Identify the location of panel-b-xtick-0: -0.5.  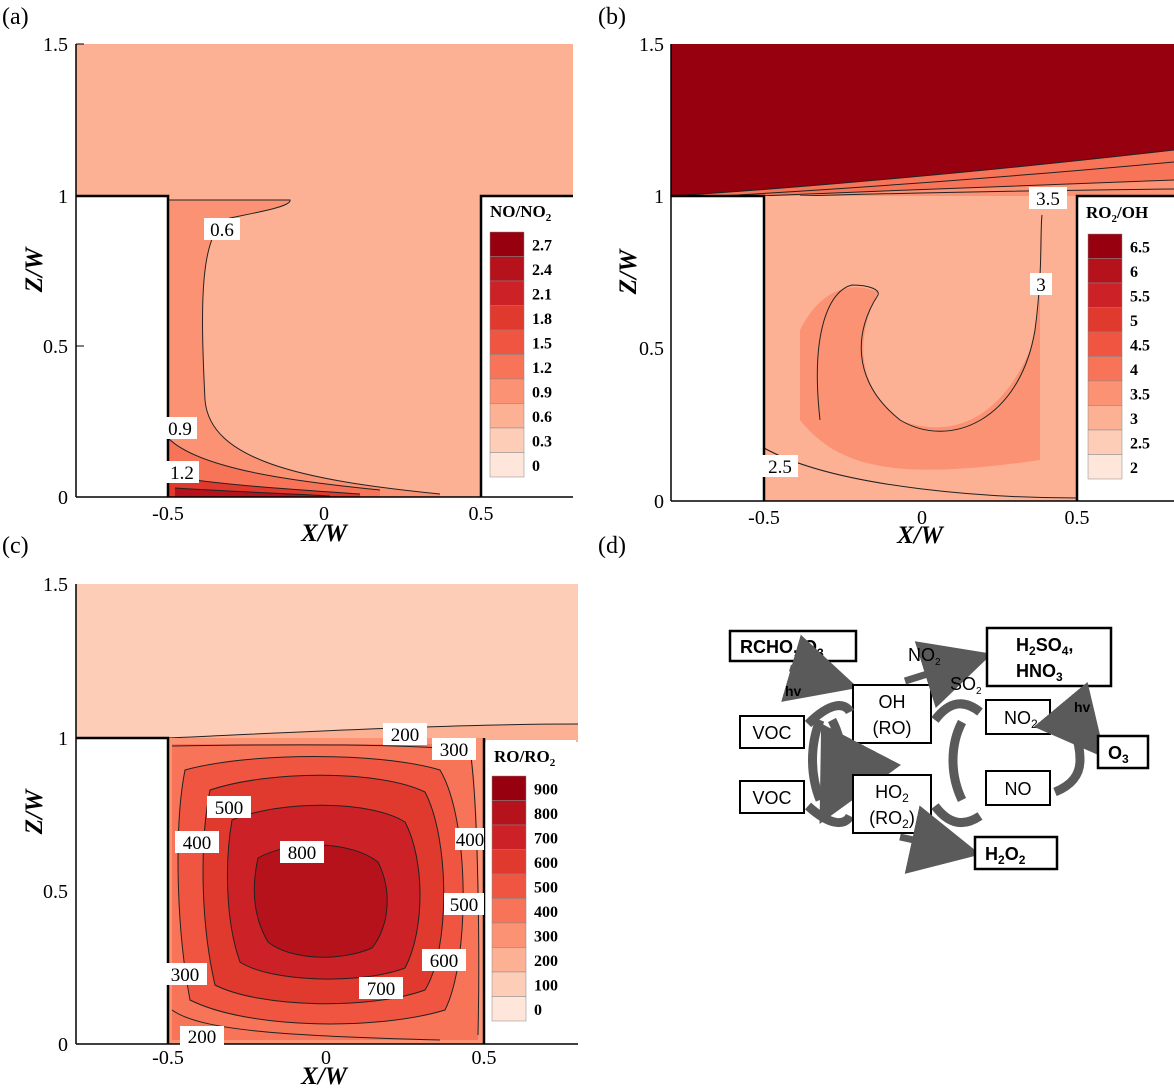
(764, 518).